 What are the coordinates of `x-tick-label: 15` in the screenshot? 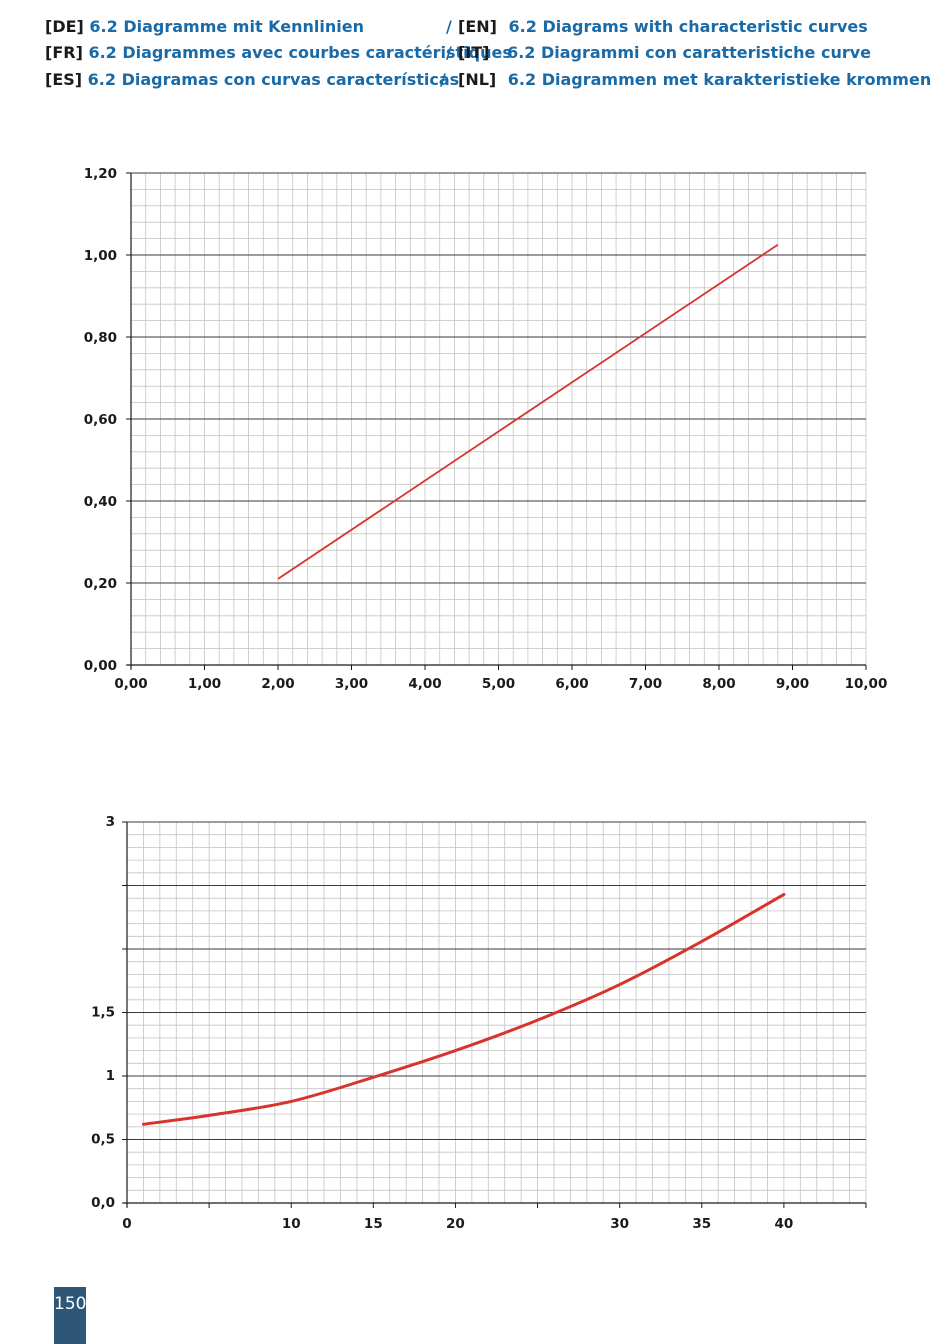 It's located at (373, 1224).